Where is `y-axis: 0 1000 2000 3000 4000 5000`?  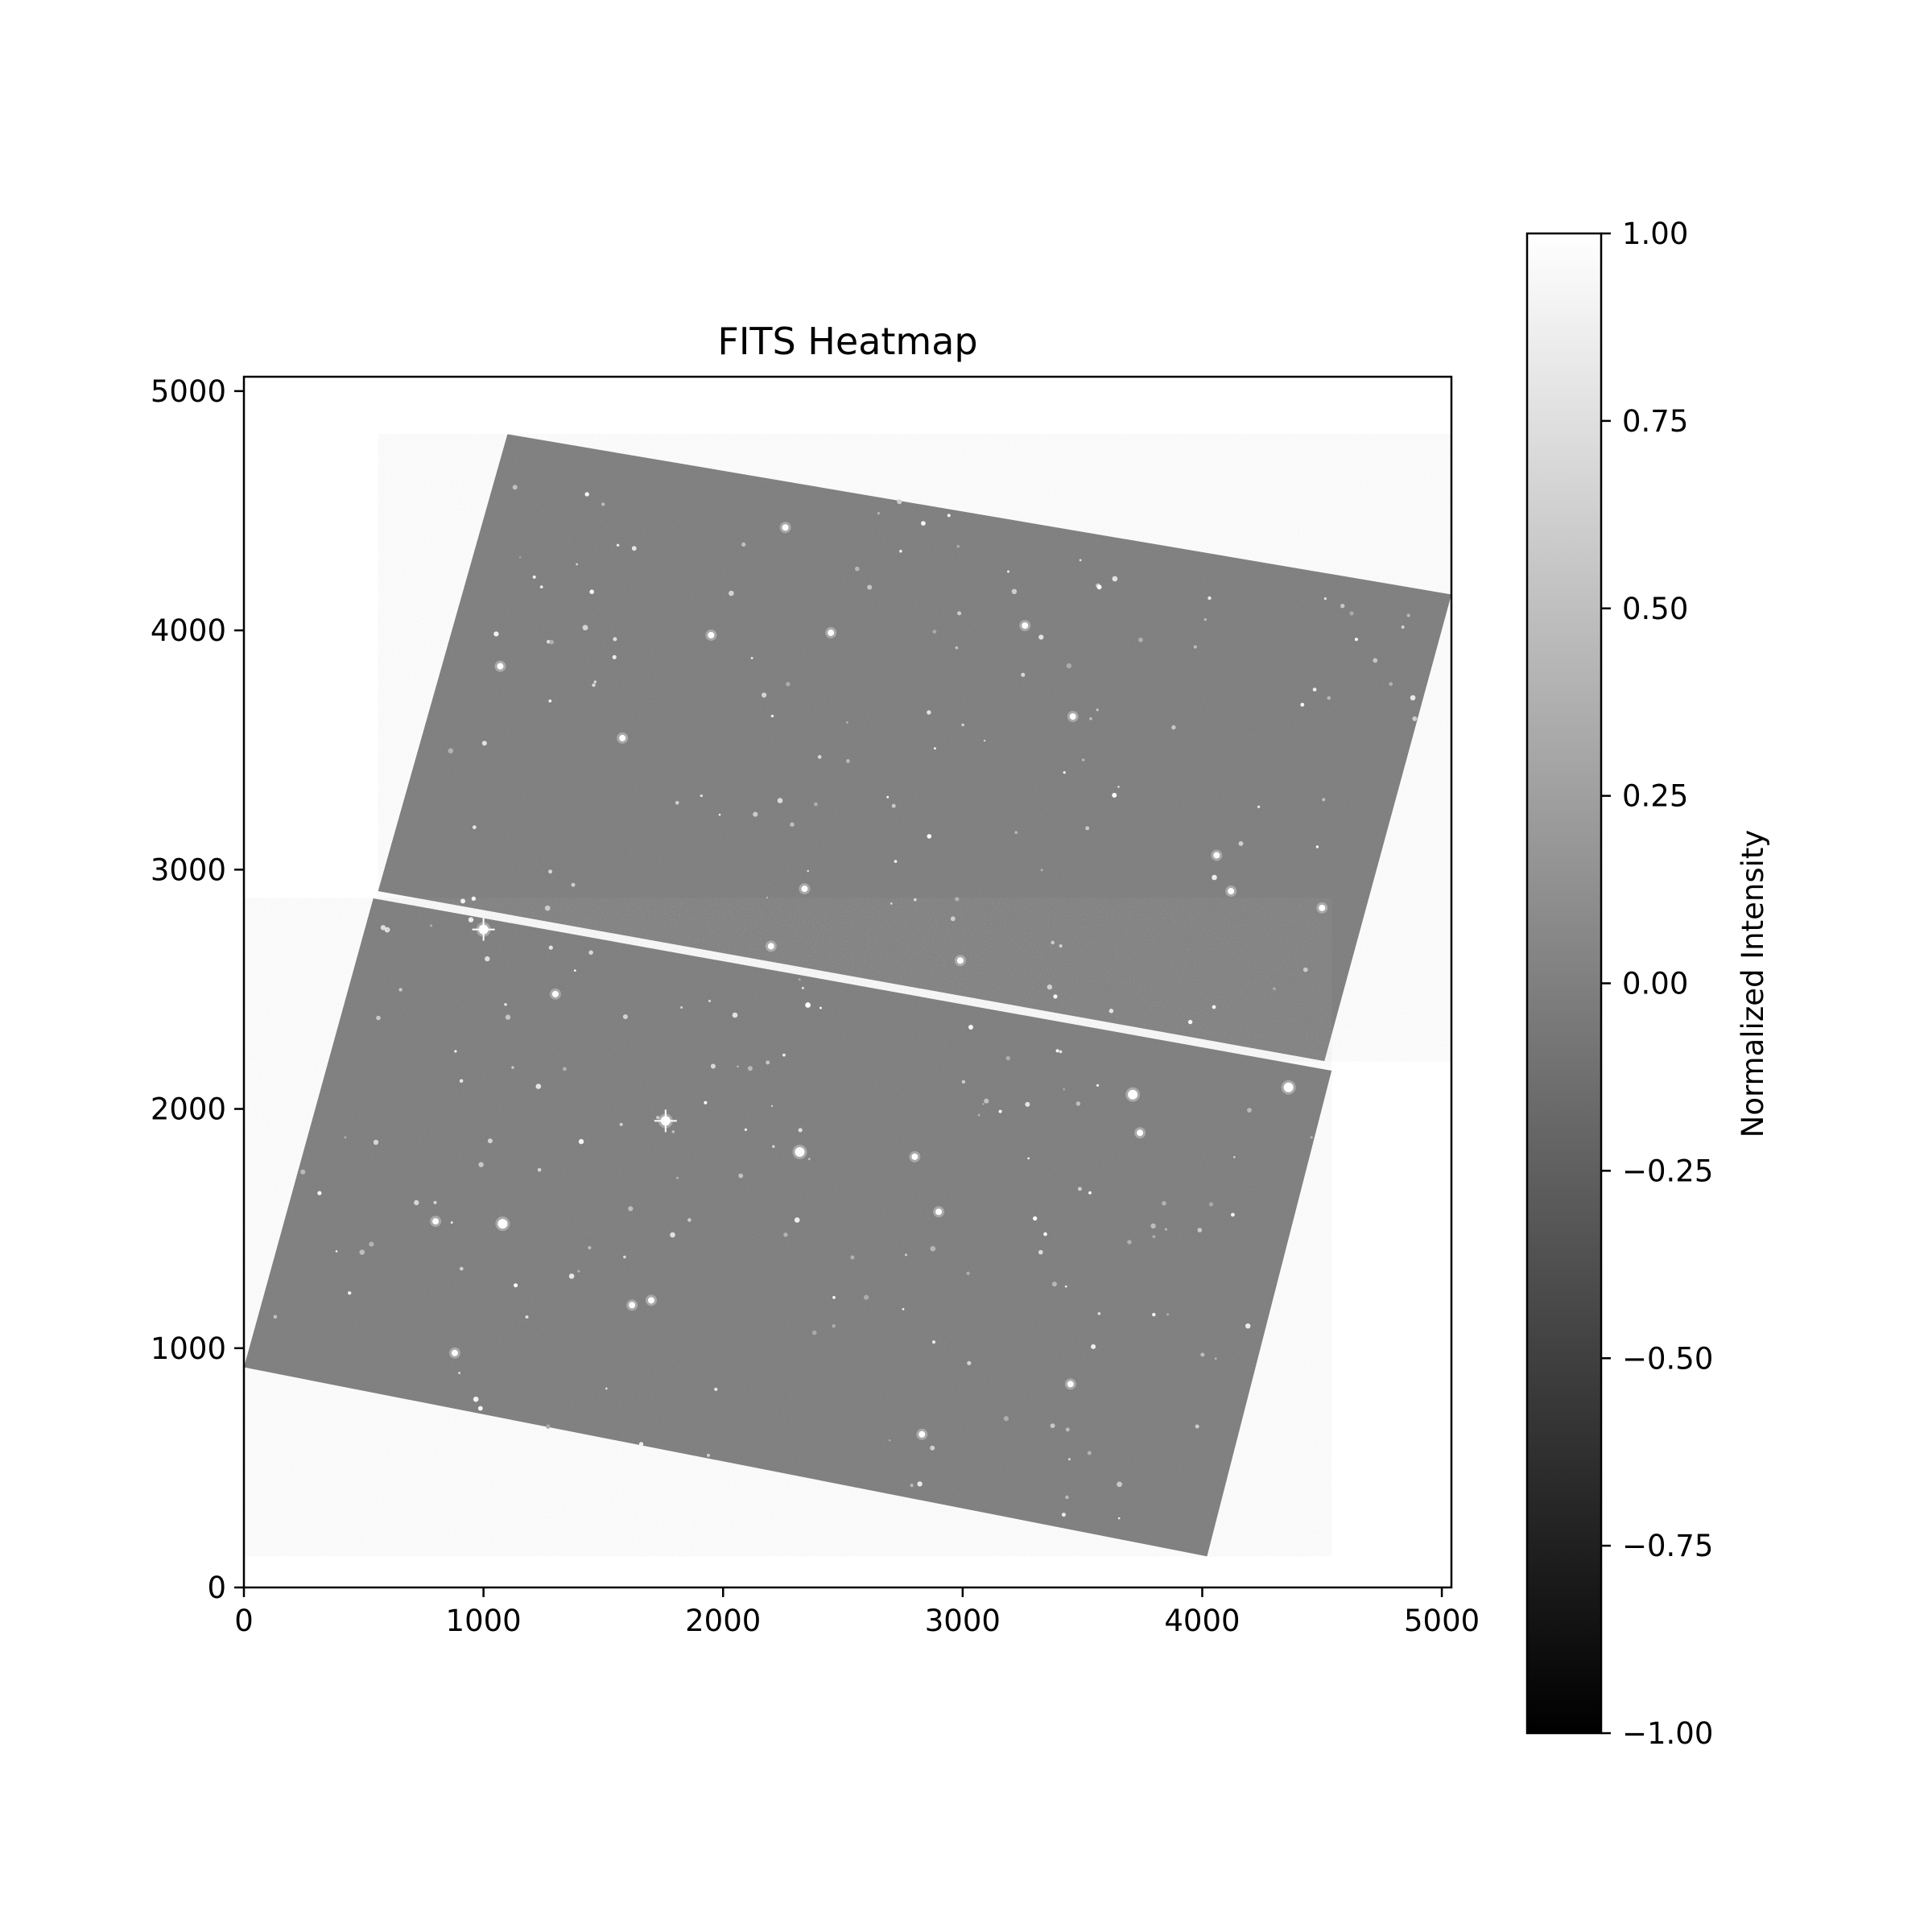 y-axis: 0 1000 2000 3000 4000 5000 is located at coordinates (197, 989).